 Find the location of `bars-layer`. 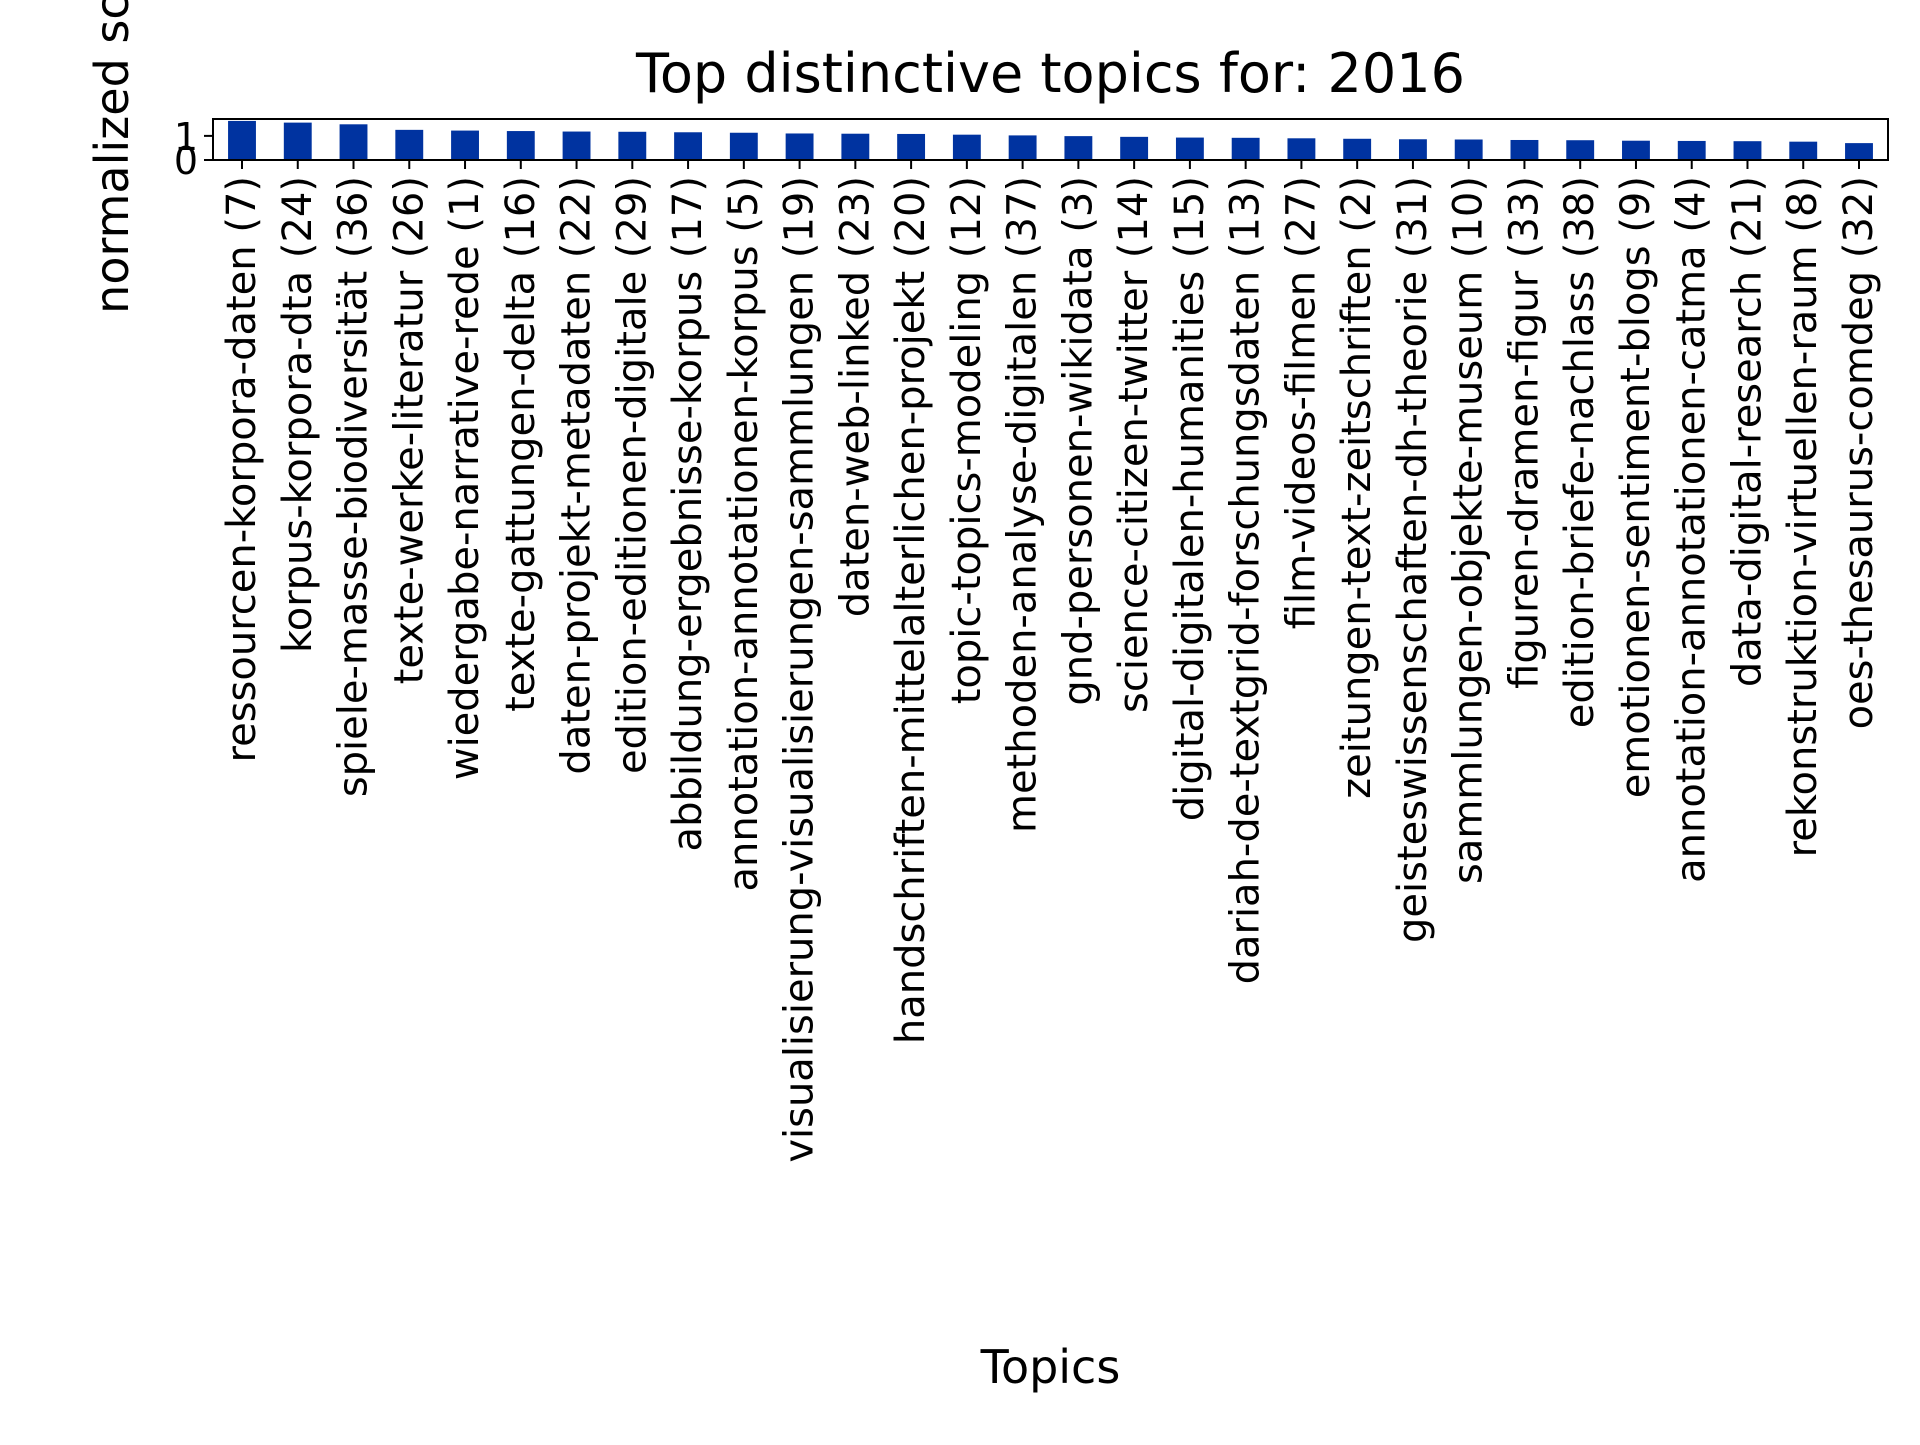

bars-layer is located at coordinates (1050, 140).